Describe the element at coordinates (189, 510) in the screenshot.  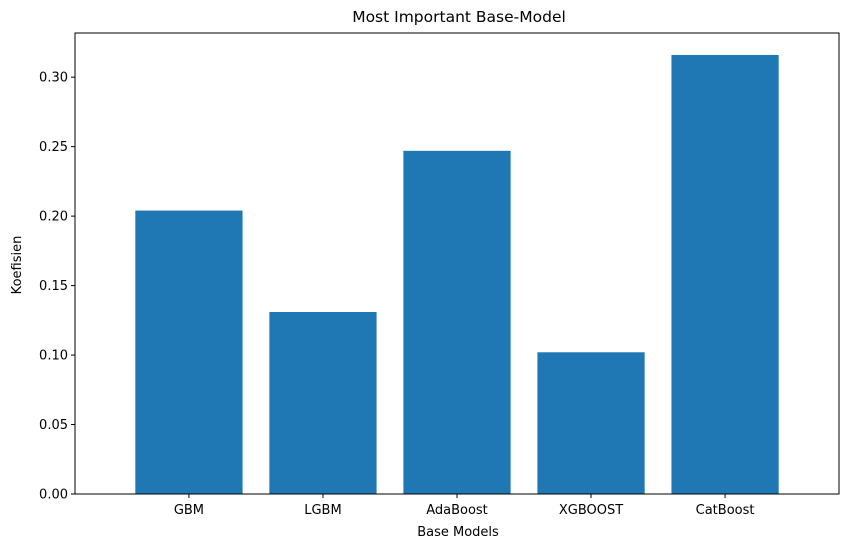
I see `x-tick-label: GBM` at that location.